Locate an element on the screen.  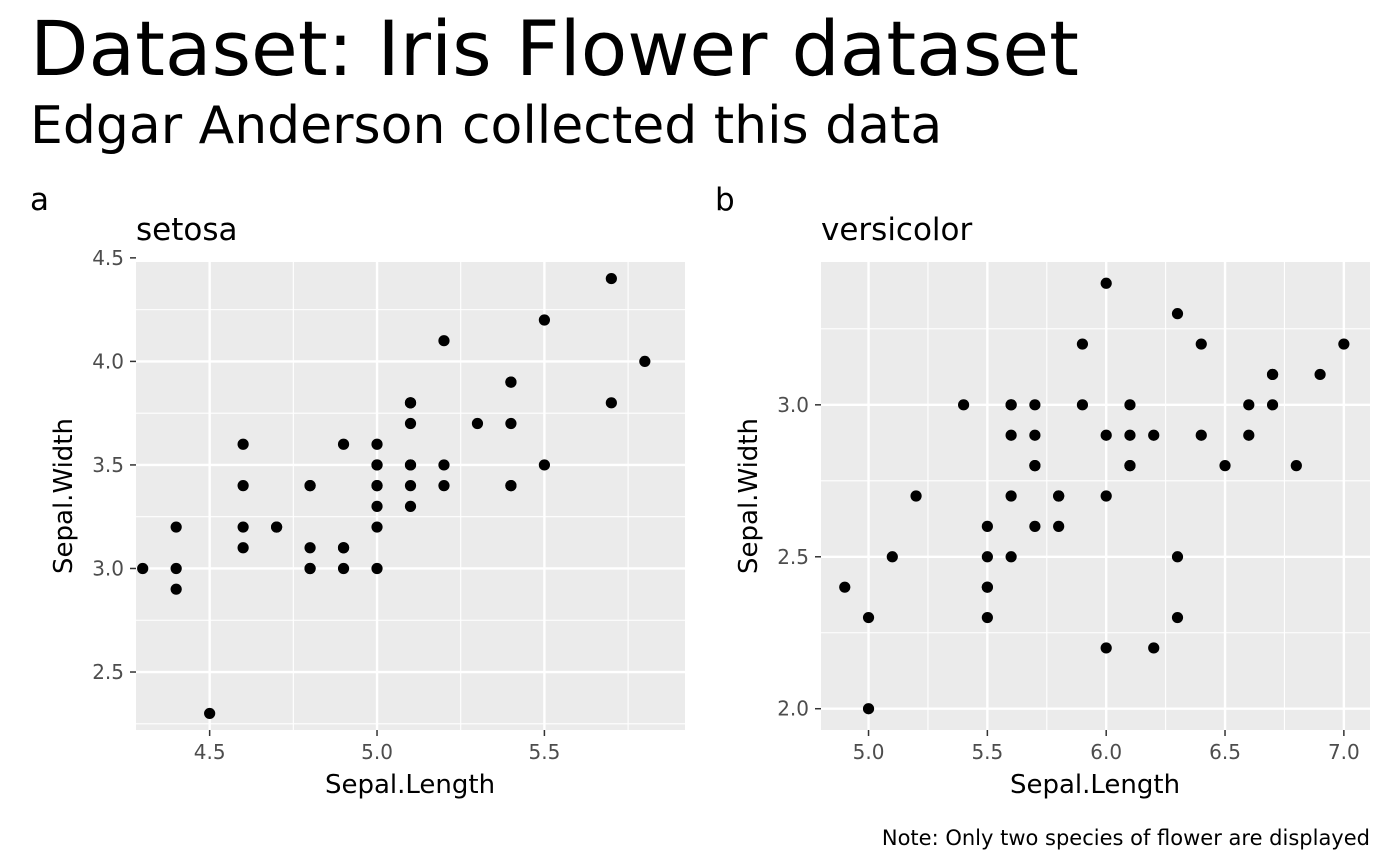
panel-title-b: versicolor is located at coordinates (897, 230).